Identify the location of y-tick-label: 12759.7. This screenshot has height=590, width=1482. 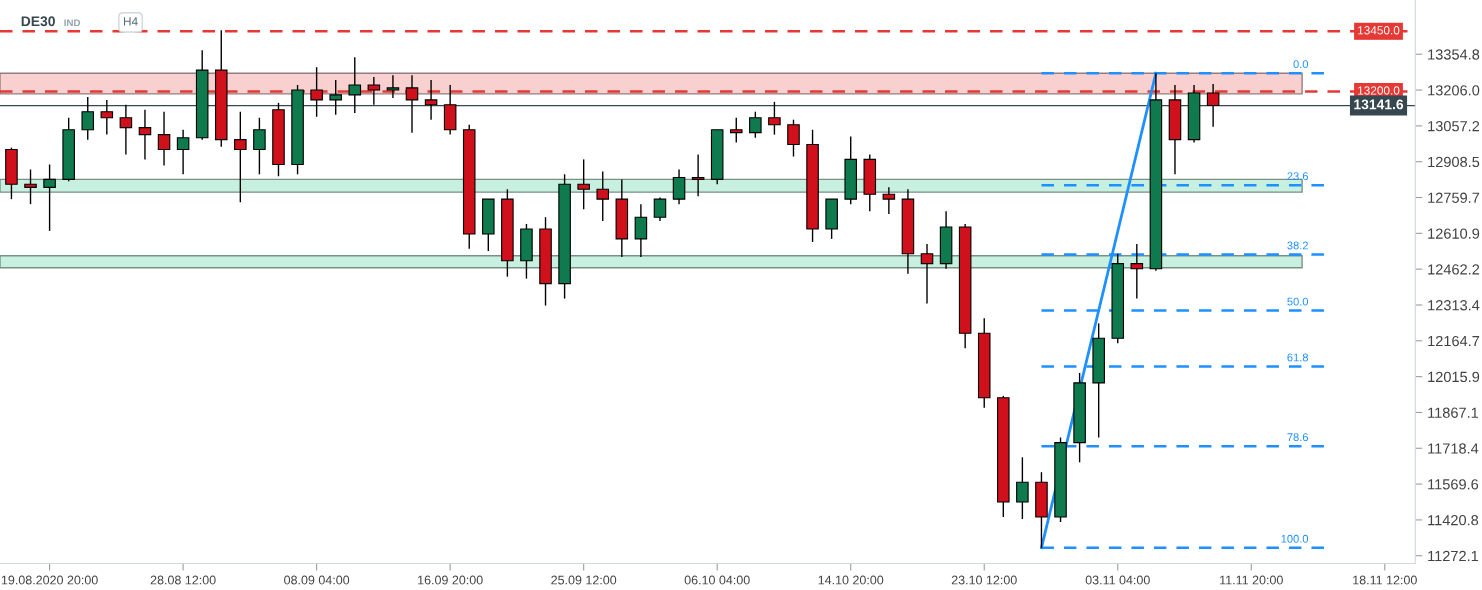
(1454, 197).